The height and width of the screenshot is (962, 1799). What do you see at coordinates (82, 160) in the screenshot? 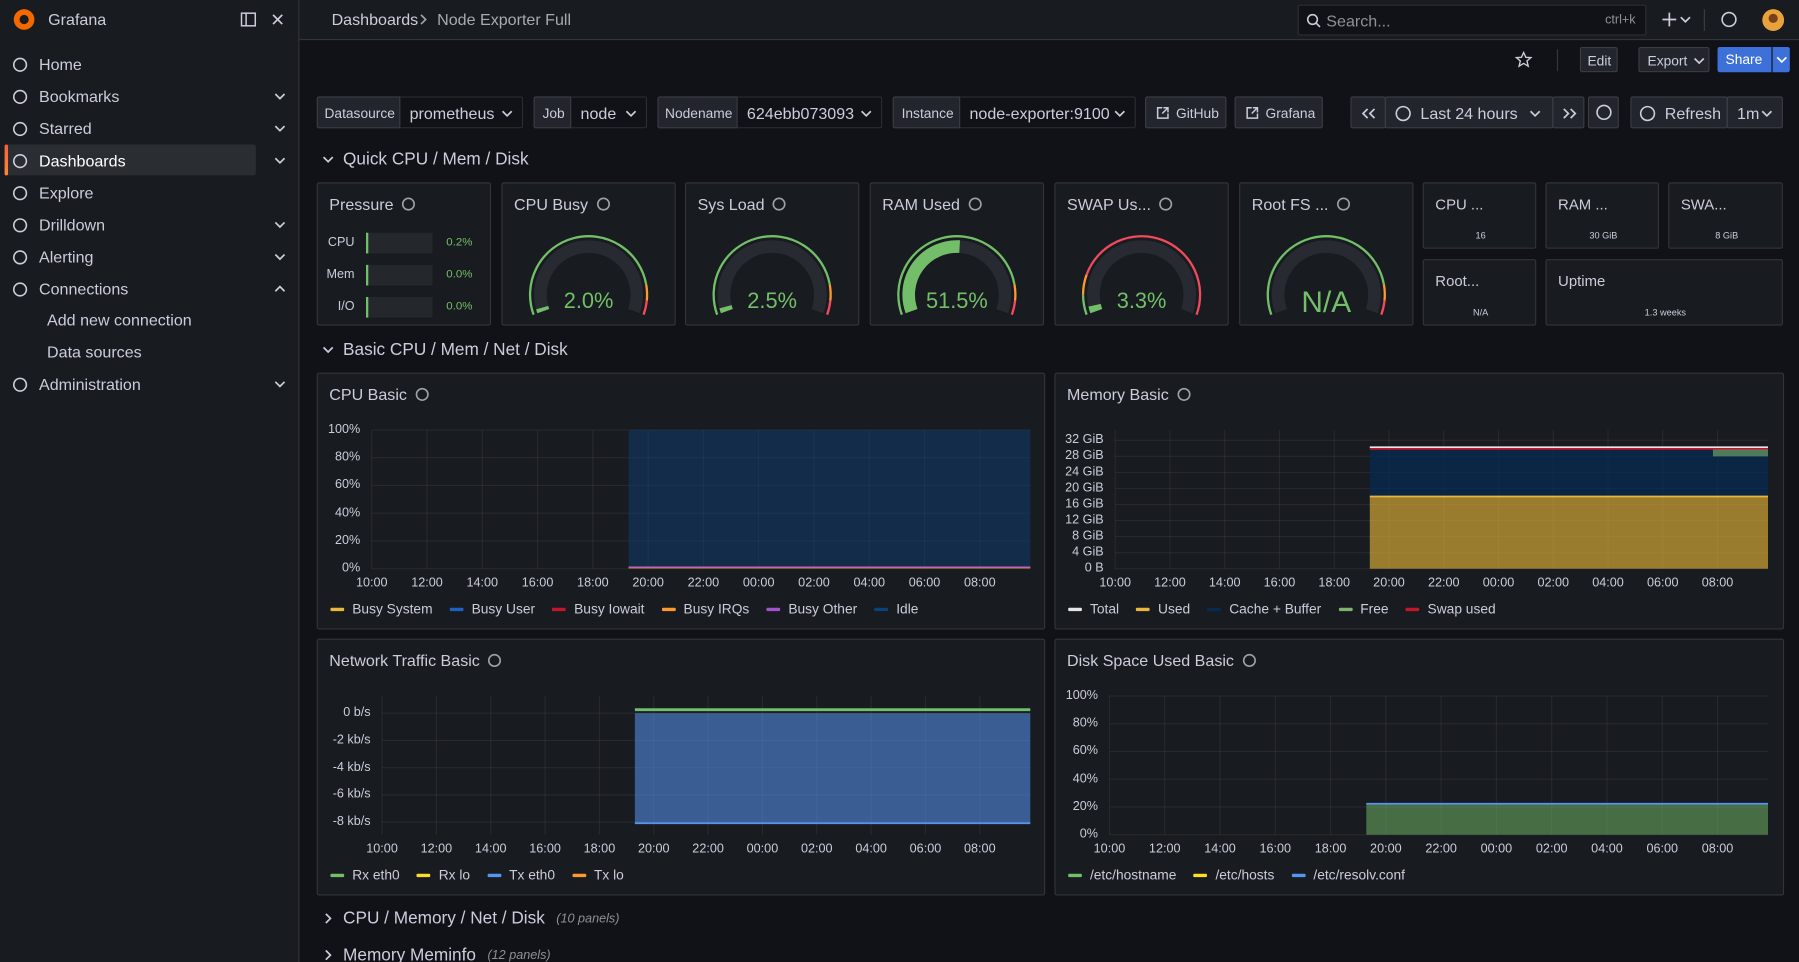
I see `nav-item: Dashboards` at bounding box center [82, 160].